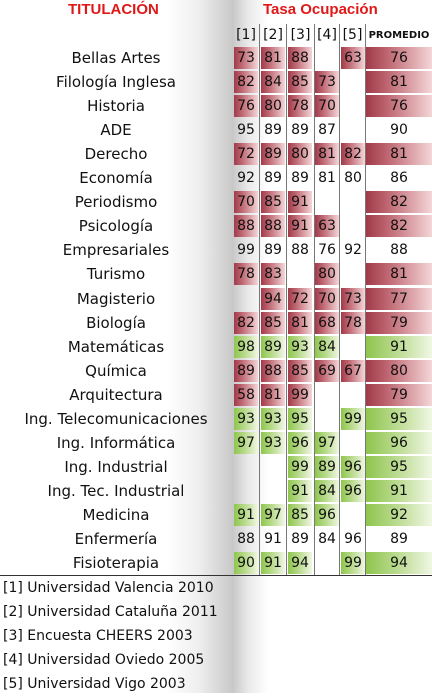 The width and height of the screenshot is (432, 696). What do you see at coordinates (353, 539) in the screenshot?
I see `value-cell: 96` at bounding box center [353, 539].